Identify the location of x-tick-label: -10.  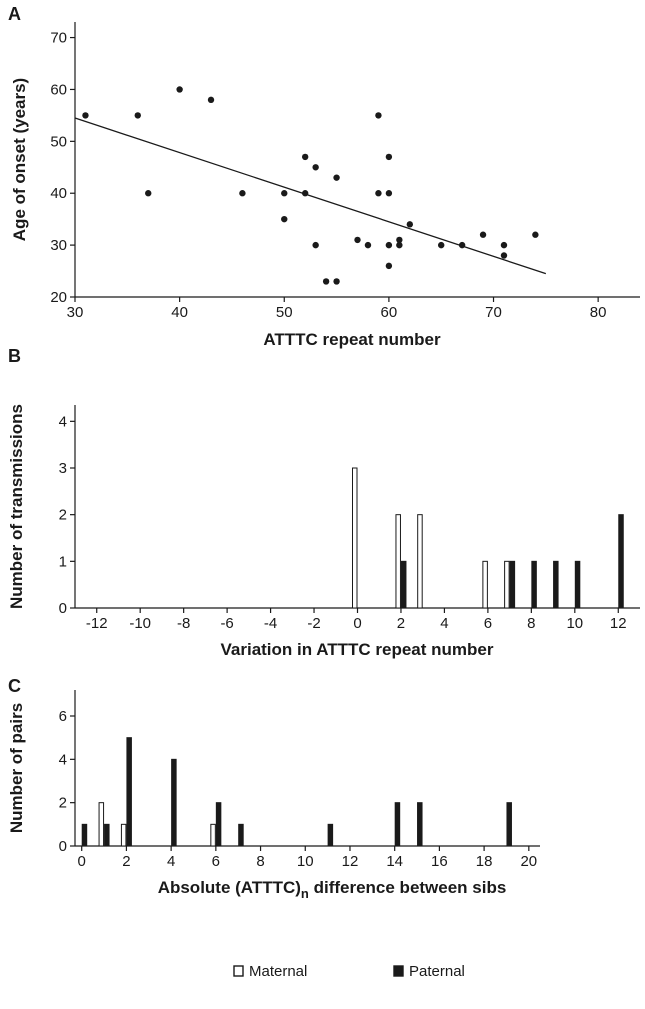
(140, 623).